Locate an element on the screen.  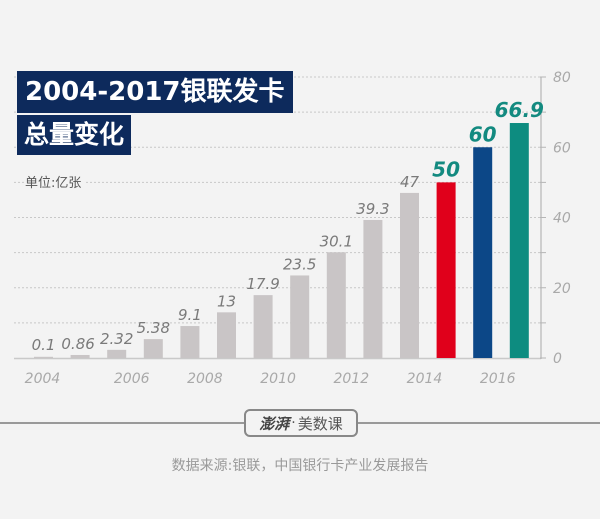
data-label-2004: 0.1 is located at coordinates (44, 345).